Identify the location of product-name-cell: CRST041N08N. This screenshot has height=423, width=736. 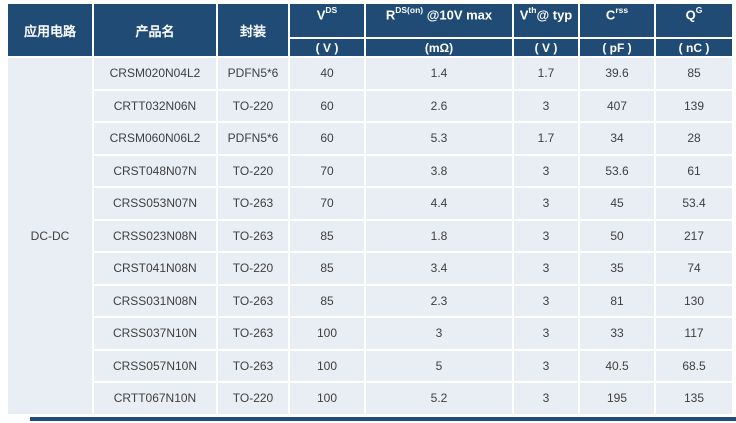
(155, 268).